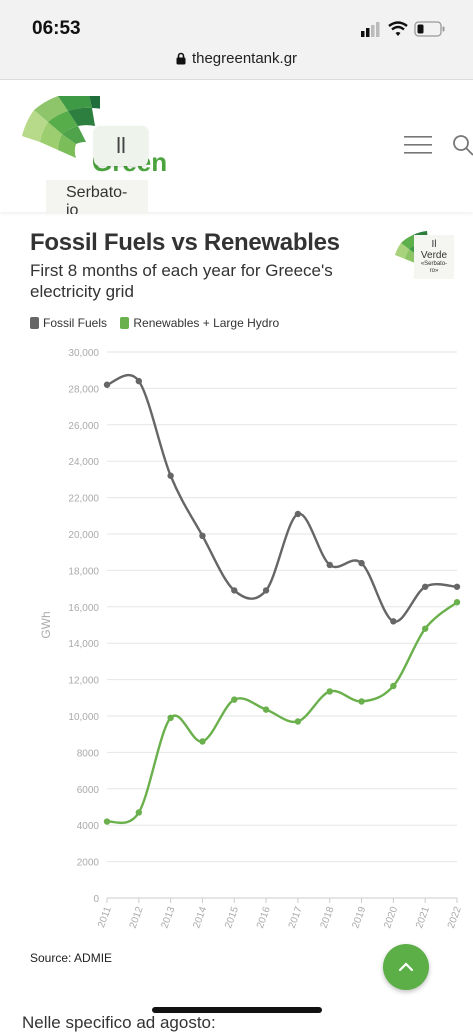 Image resolution: width=473 pixels, height=1033 pixels. Describe the element at coordinates (75, 323) in the screenshot. I see `legend-label-fossil: Fossil Fuels` at that location.